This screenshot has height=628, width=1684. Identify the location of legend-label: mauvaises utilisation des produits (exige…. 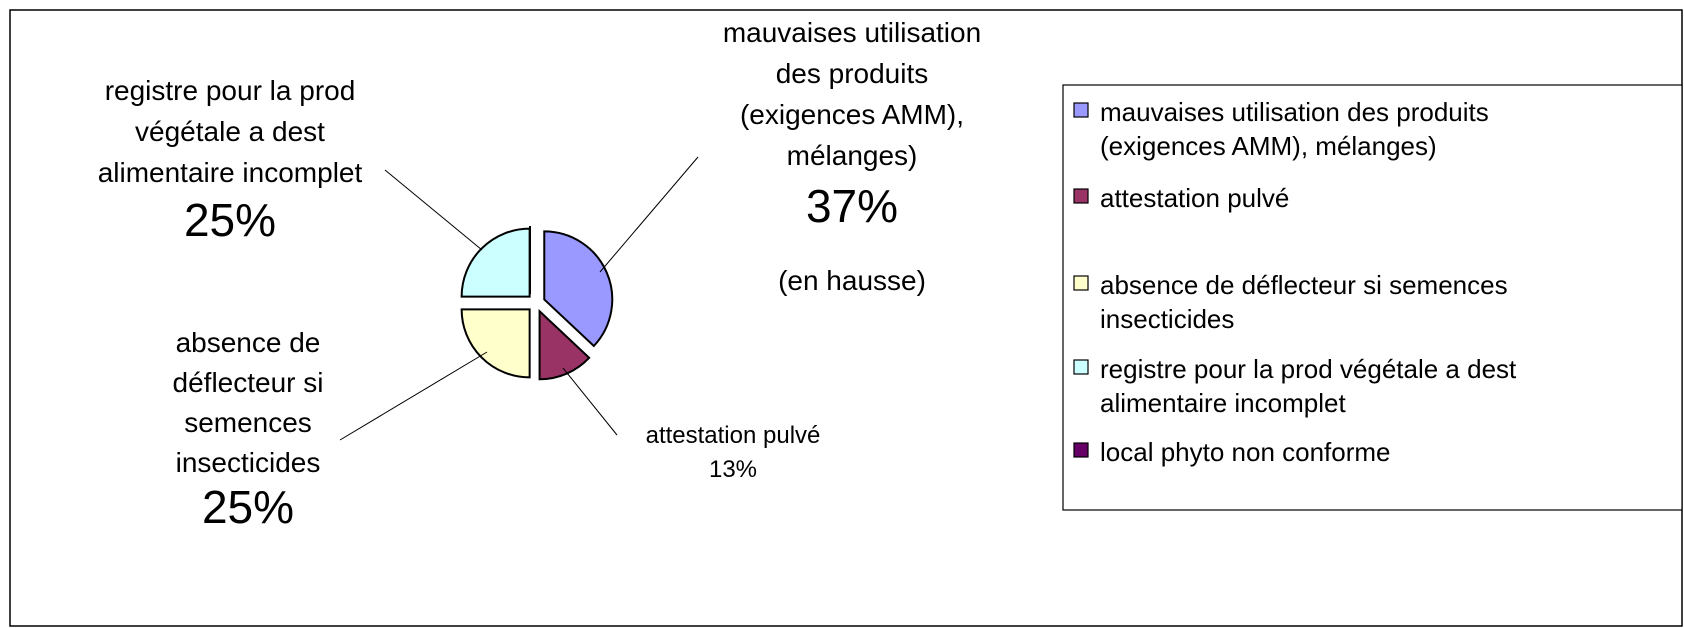
(1294, 129).